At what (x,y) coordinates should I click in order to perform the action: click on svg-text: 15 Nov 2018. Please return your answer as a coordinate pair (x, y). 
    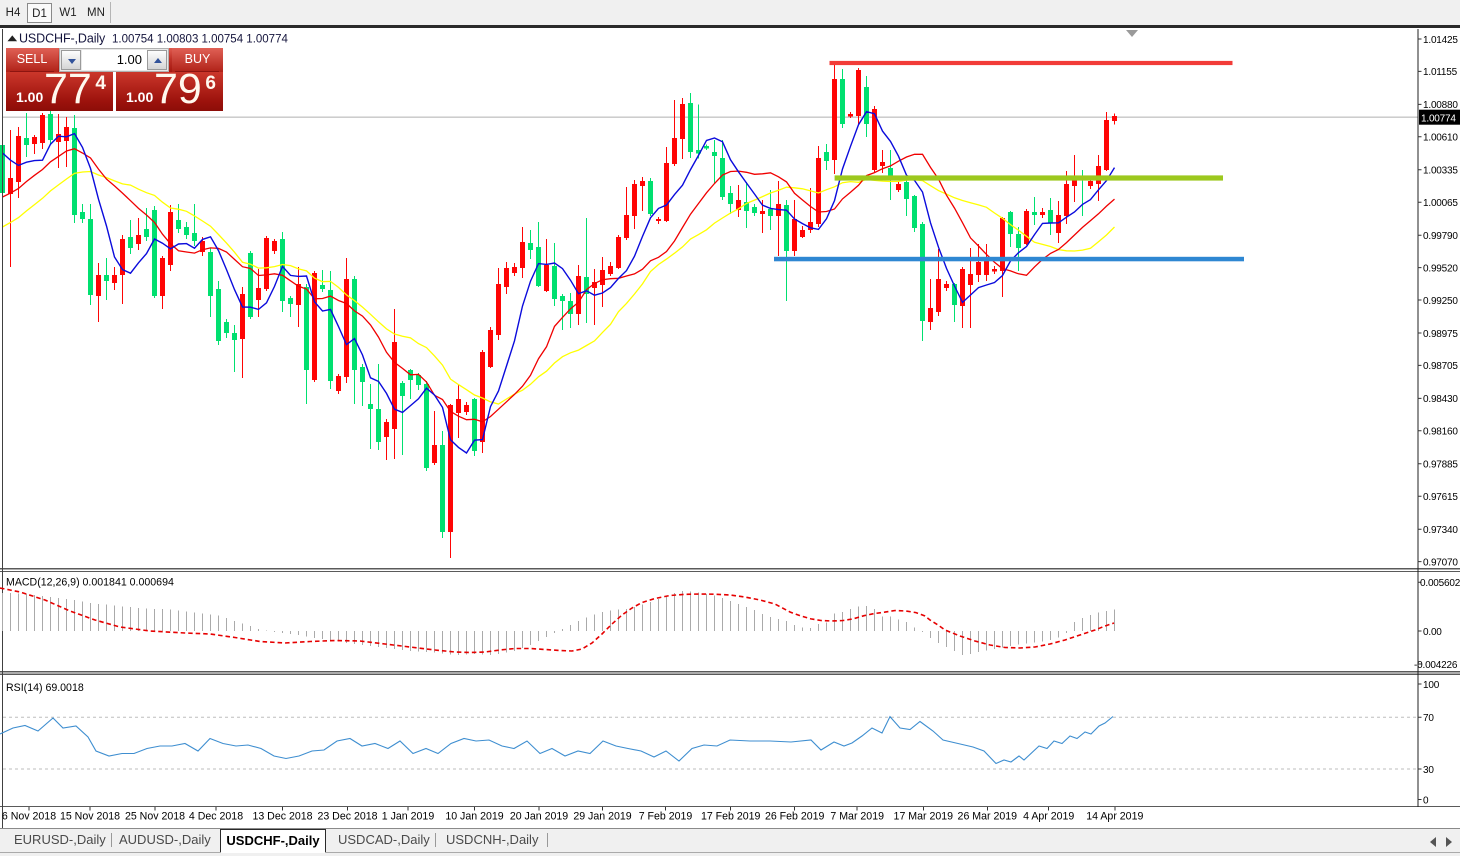
    Looking at the image, I should click on (90, 817).